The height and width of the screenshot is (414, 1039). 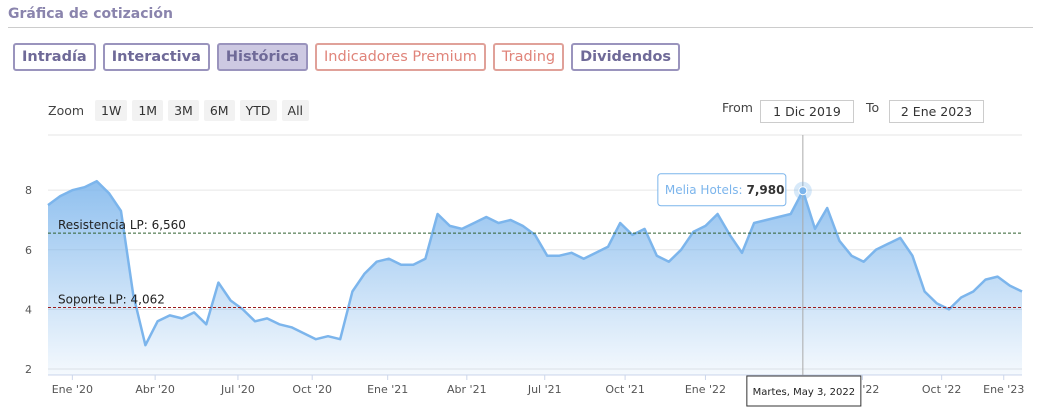 I want to click on x-tick-label: Abr '20, so click(x=155, y=389).